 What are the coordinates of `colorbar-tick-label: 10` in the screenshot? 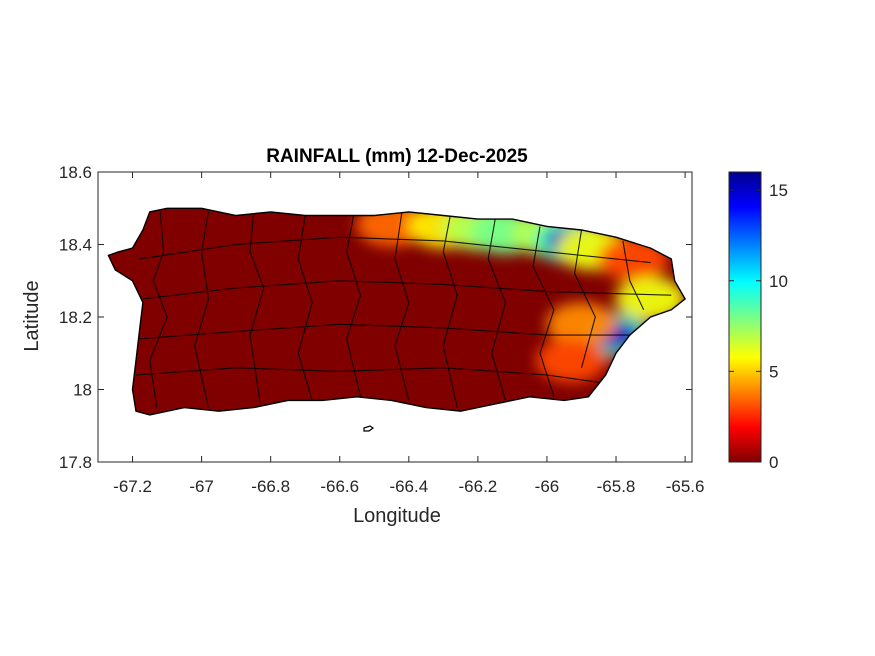 It's located at (778, 281).